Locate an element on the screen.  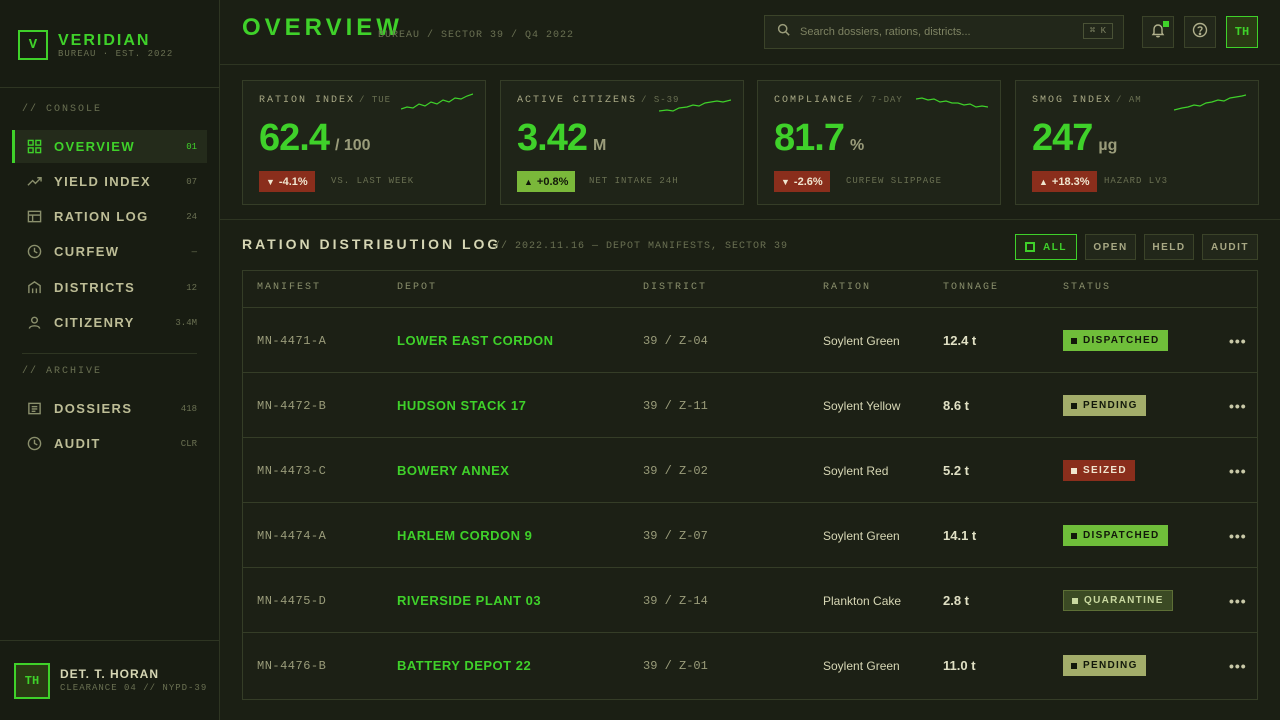
depot-link: BATTERY DEPOT 22 is located at coordinates (464, 665).